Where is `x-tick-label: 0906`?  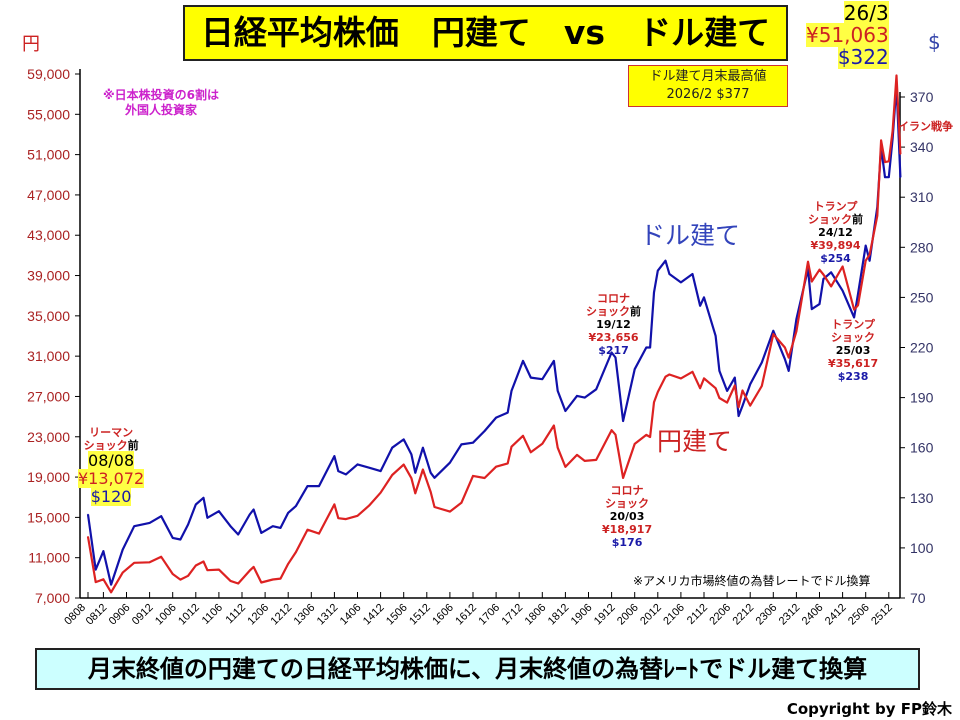 x-tick-label: 0906 is located at coordinates (120, 615).